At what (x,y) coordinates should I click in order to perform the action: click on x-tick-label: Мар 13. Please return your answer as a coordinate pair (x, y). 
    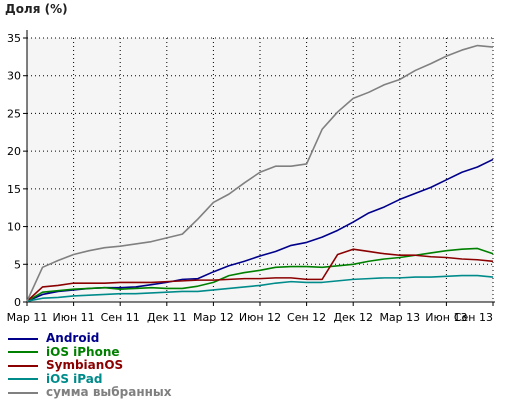
    Looking at the image, I should click on (399, 317).